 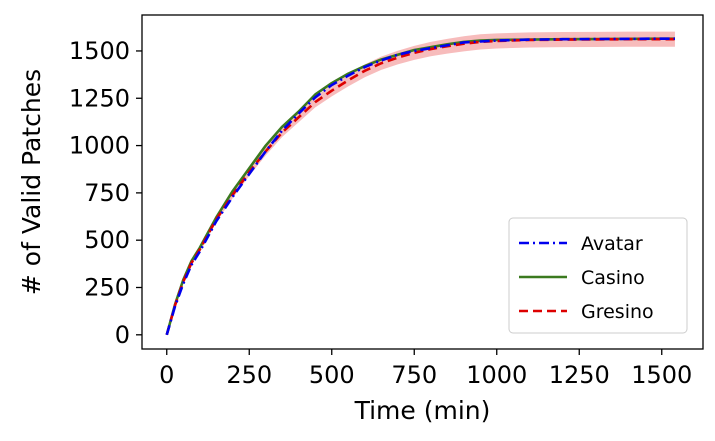 I want to click on x-tick-label: 1500, so click(x=661, y=375).